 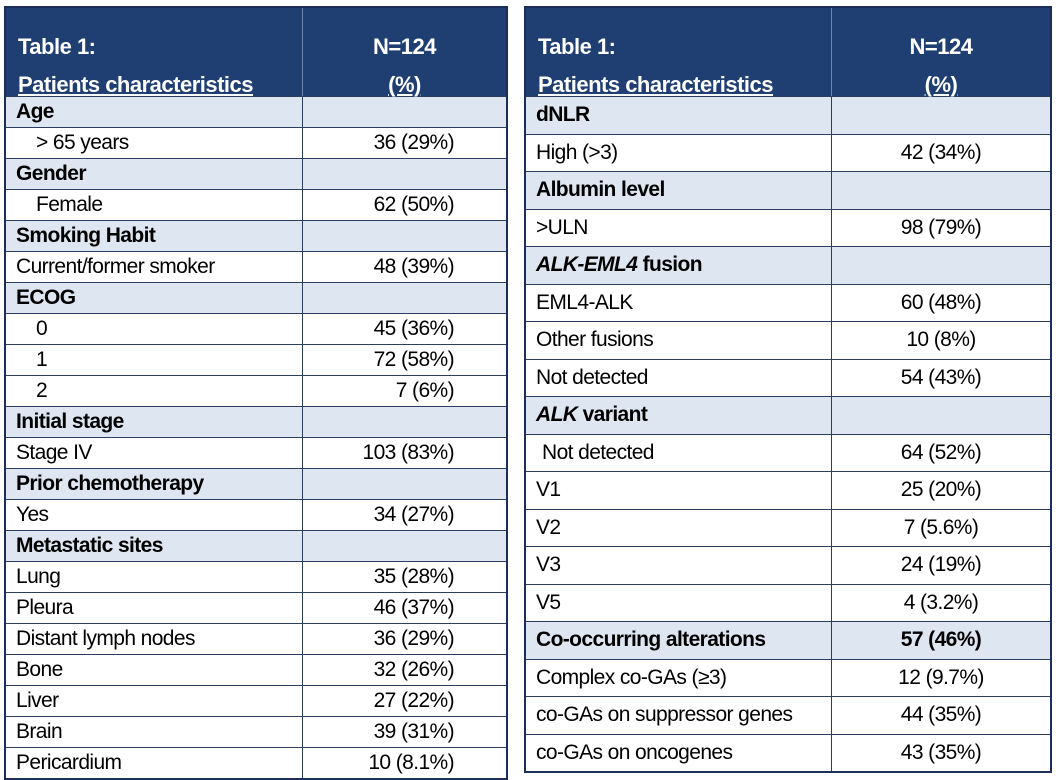 I want to click on table-row: High (>3) 42 (34%), so click(x=788, y=152).